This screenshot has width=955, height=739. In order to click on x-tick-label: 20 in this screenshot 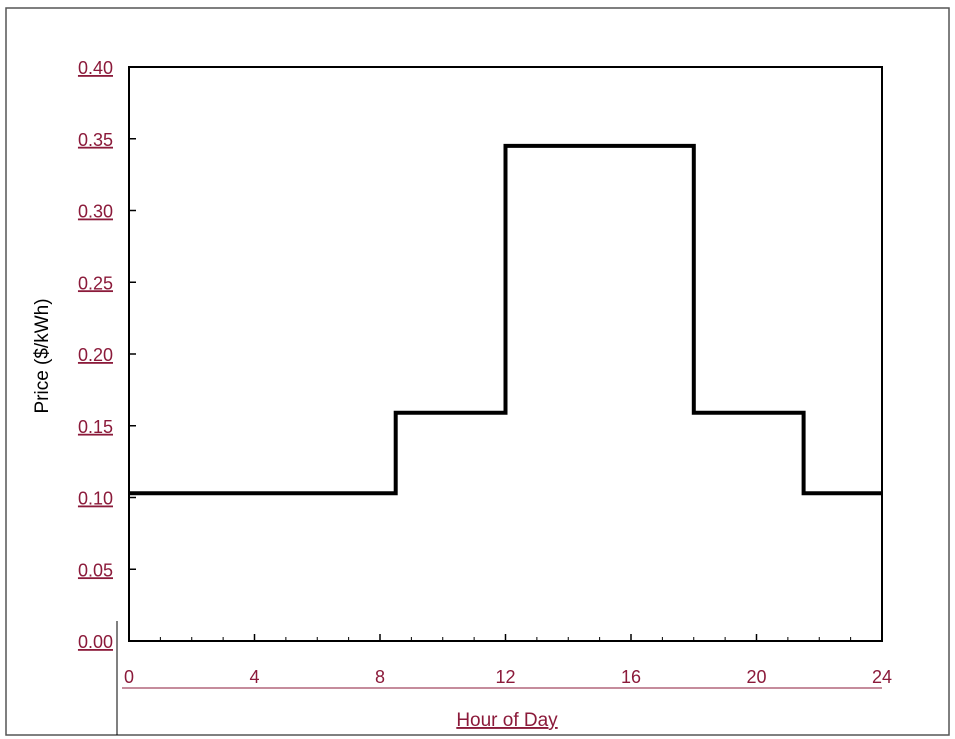, I will do `click(756, 677)`.